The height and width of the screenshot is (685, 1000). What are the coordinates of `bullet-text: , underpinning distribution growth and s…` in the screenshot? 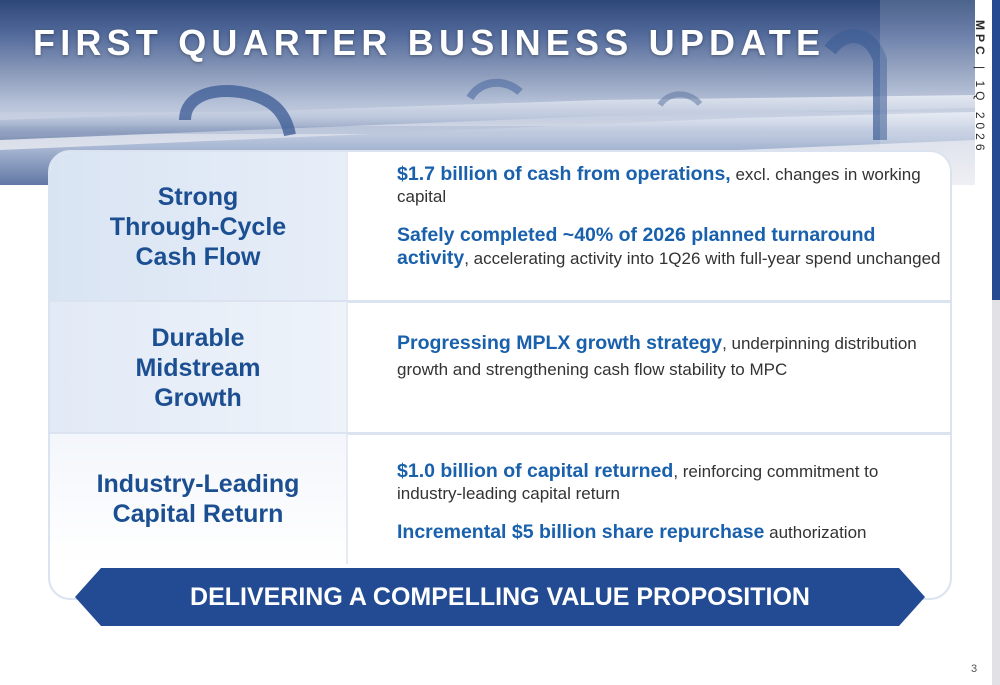 It's located at (657, 356).